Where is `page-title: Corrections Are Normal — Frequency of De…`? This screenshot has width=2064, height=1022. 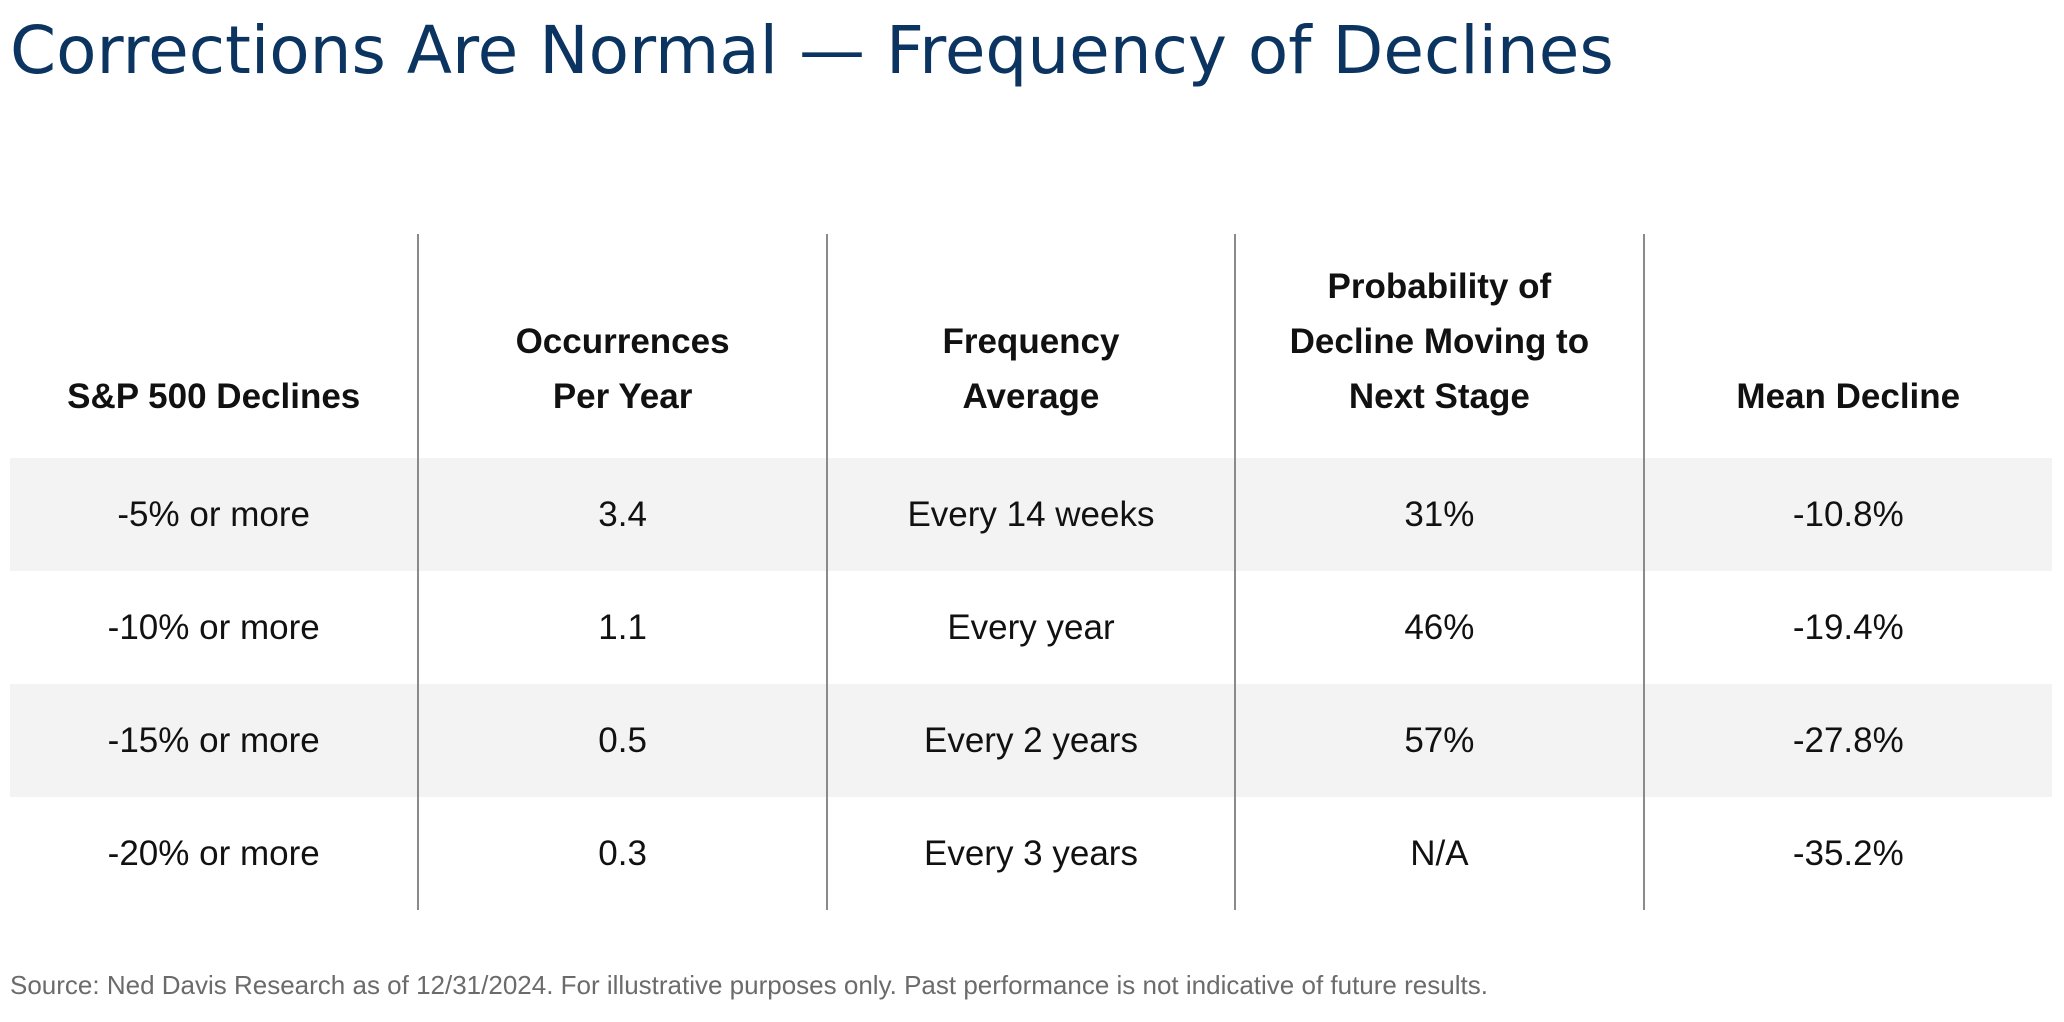
page-title: Corrections Are Normal — Frequency of De… is located at coordinates (812, 50).